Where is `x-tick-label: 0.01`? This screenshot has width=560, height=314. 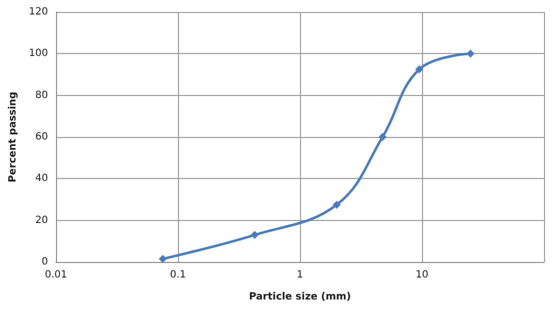 x-tick-label: 0.01 is located at coordinates (56, 275).